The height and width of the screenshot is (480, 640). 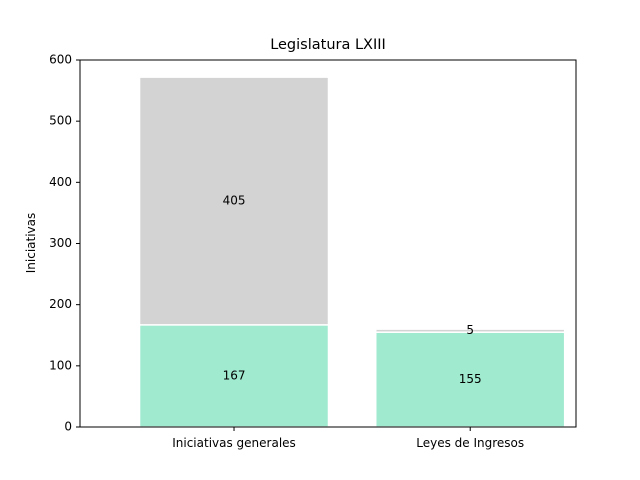 I want to click on y-tick-label: 0, so click(x=68, y=427).